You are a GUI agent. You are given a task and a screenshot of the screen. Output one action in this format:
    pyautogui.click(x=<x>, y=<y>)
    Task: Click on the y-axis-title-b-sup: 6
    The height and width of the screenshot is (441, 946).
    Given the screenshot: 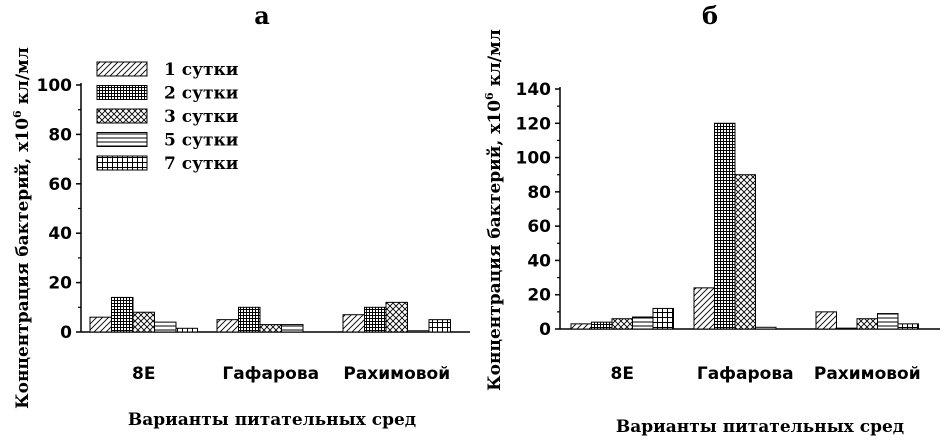 What is the action you would take?
    pyautogui.click(x=489, y=96)
    